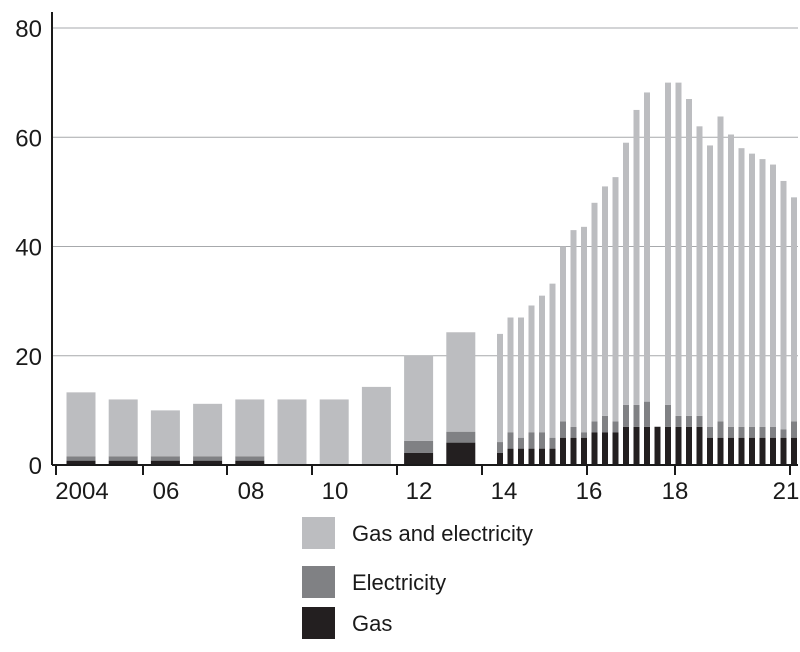  I want to click on bar-2016-Q4-gas, so click(615, 448).